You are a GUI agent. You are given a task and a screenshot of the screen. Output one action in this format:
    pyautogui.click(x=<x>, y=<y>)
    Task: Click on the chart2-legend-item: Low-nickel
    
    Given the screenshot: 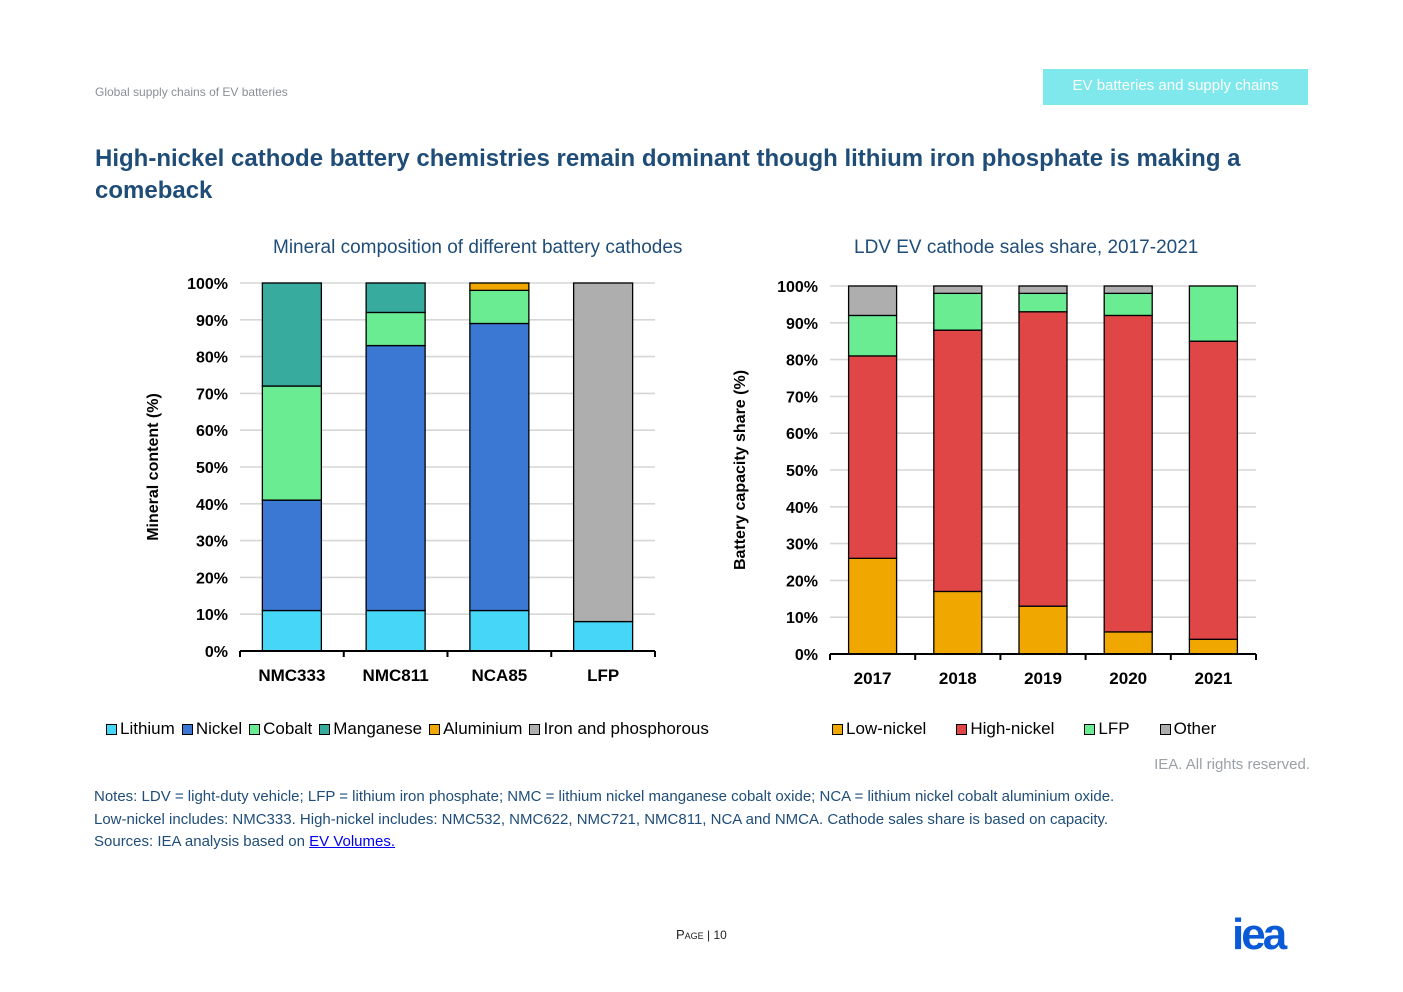 What is the action you would take?
    pyautogui.click(x=879, y=729)
    